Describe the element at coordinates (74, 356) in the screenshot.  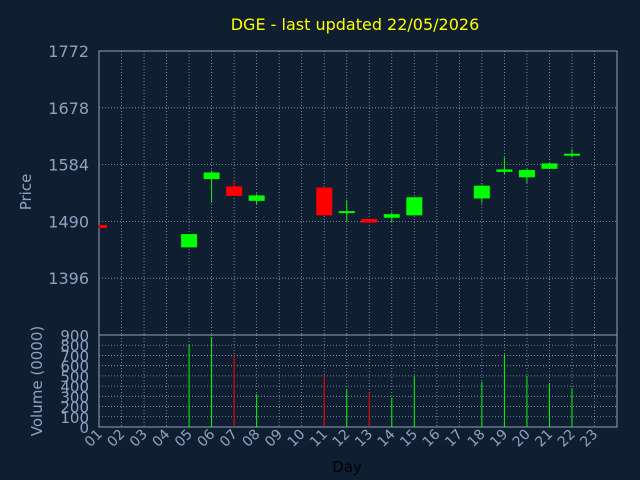
I see `volume-tick-label: 700` at that location.